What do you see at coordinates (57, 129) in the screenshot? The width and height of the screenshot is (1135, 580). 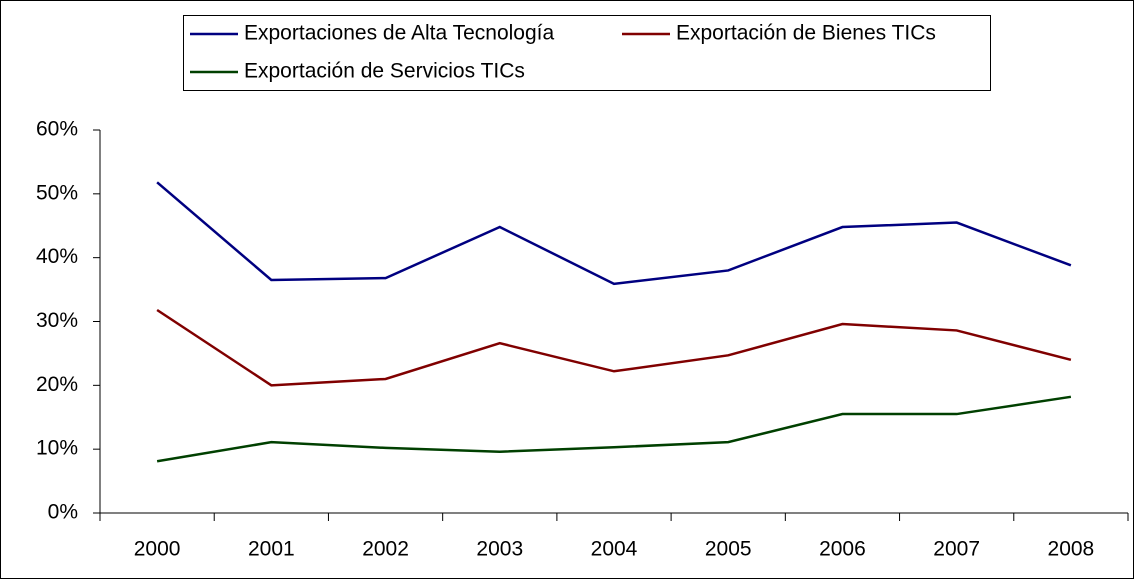 I see `y-tick-label: 60%` at bounding box center [57, 129].